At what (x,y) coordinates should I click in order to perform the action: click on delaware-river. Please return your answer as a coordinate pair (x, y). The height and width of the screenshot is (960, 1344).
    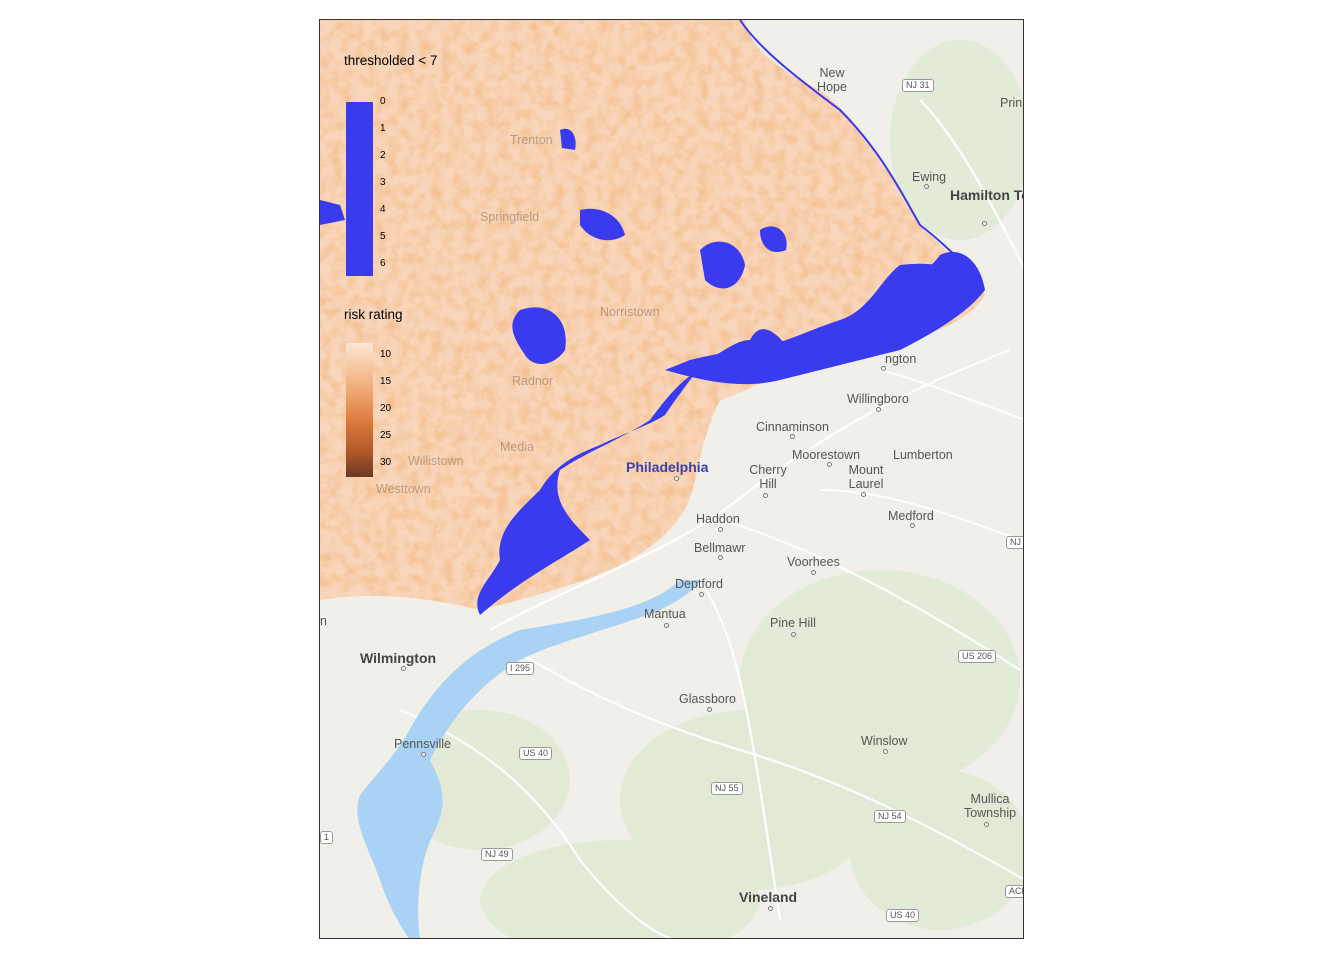
    Looking at the image, I should click on (528, 759).